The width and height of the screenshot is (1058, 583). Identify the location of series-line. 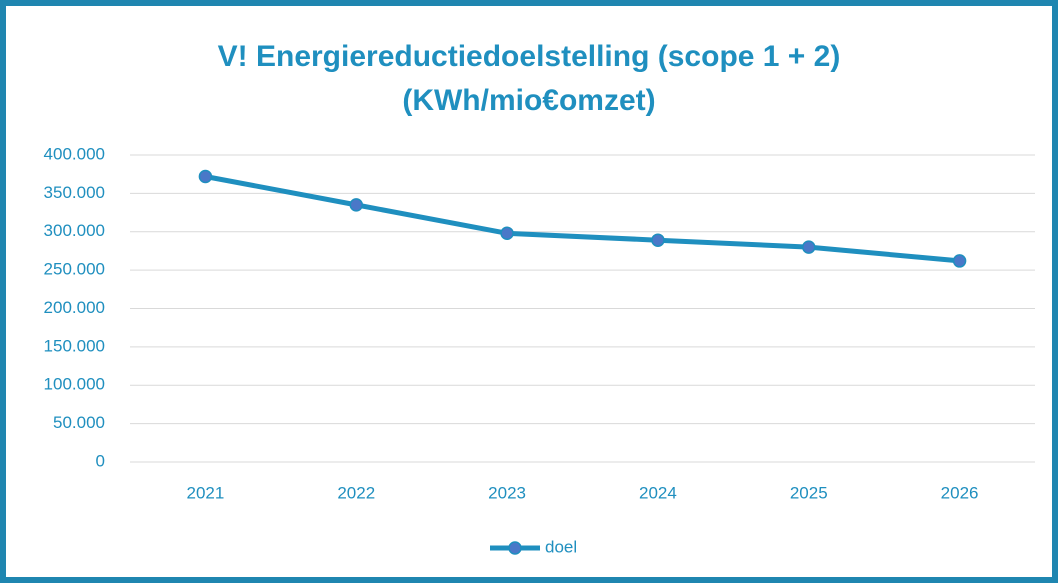
(582, 219).